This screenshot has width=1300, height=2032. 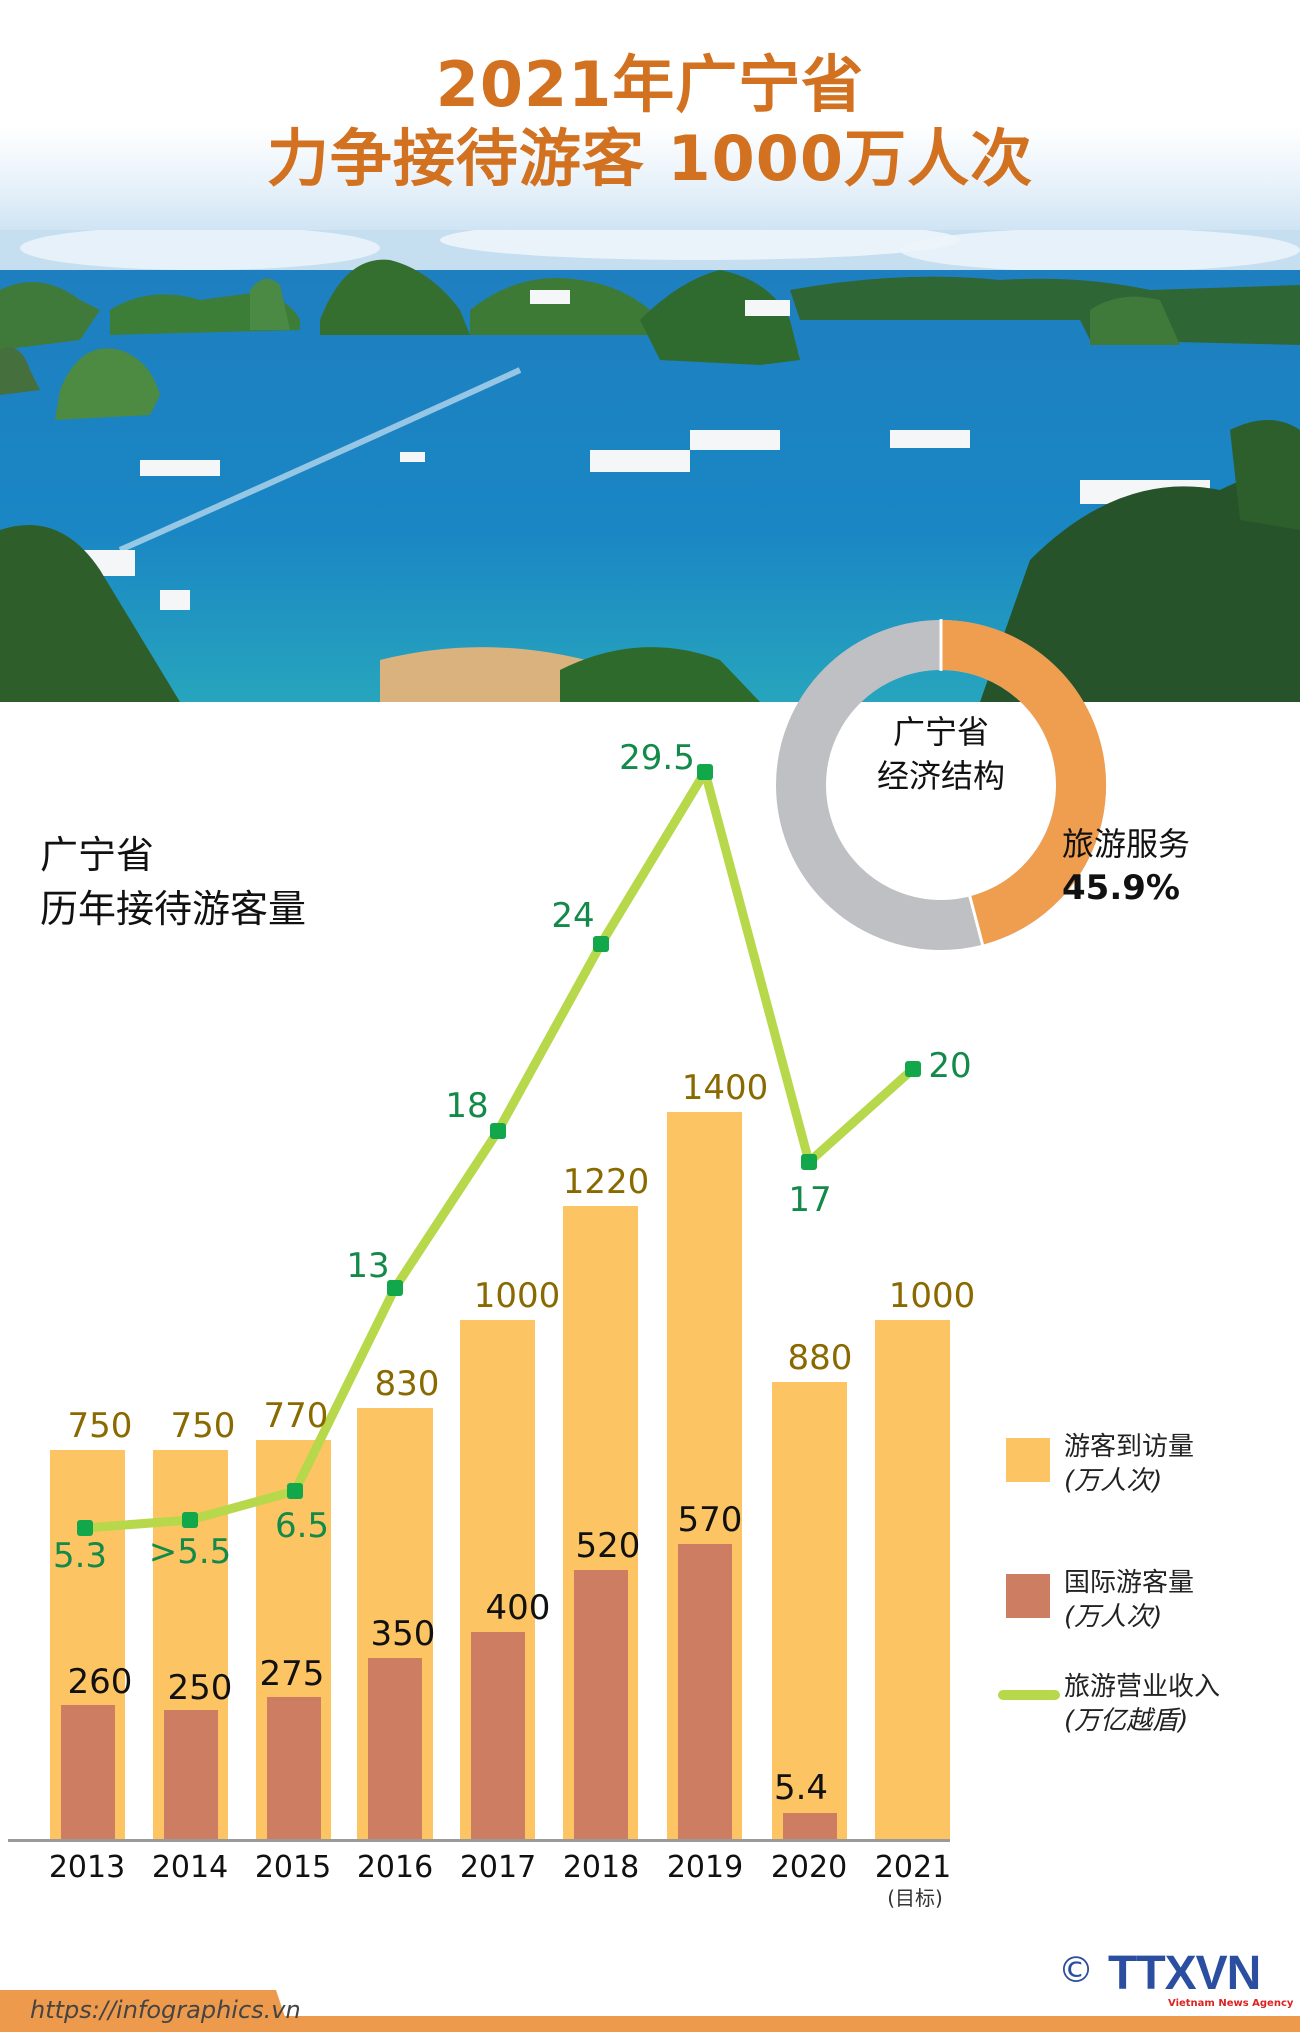 I want to click on year-2014: 2014, so click(x=190, y=1867).